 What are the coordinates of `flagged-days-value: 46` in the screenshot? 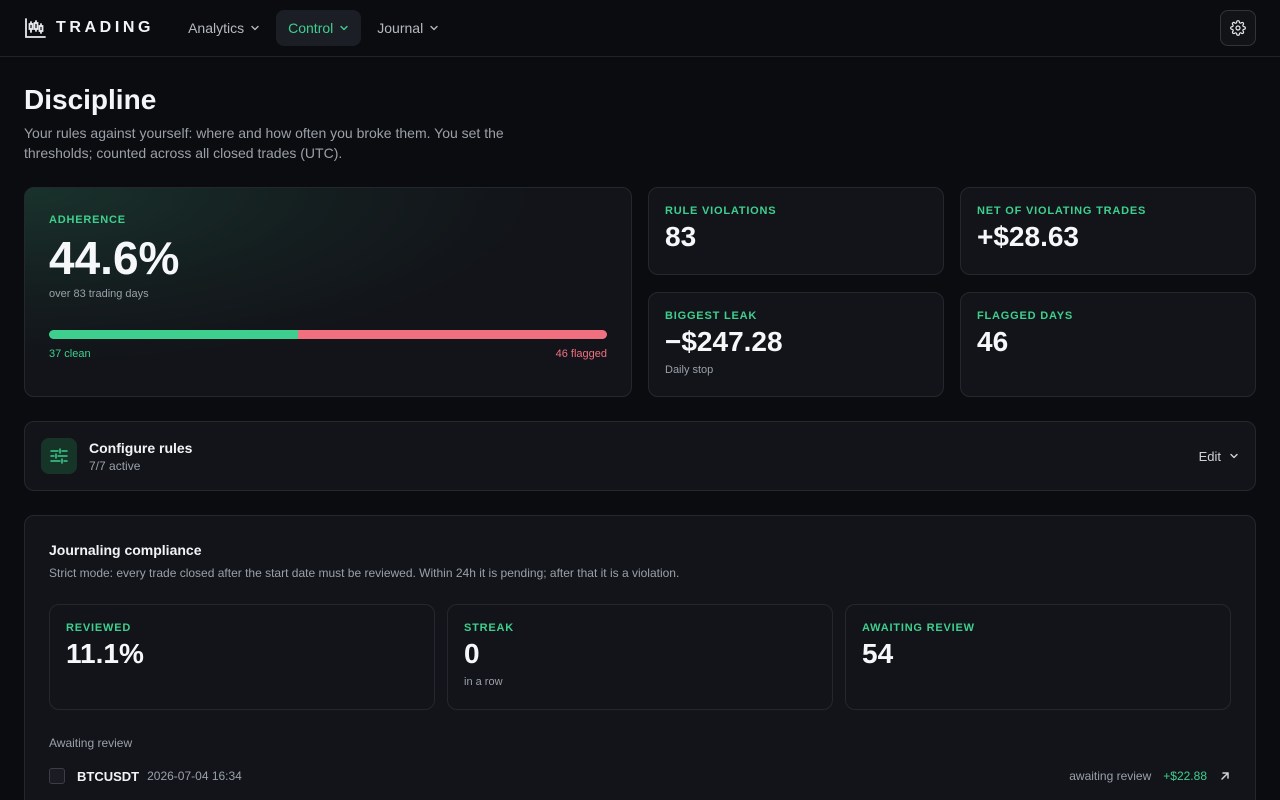 It's located at (993, 341).